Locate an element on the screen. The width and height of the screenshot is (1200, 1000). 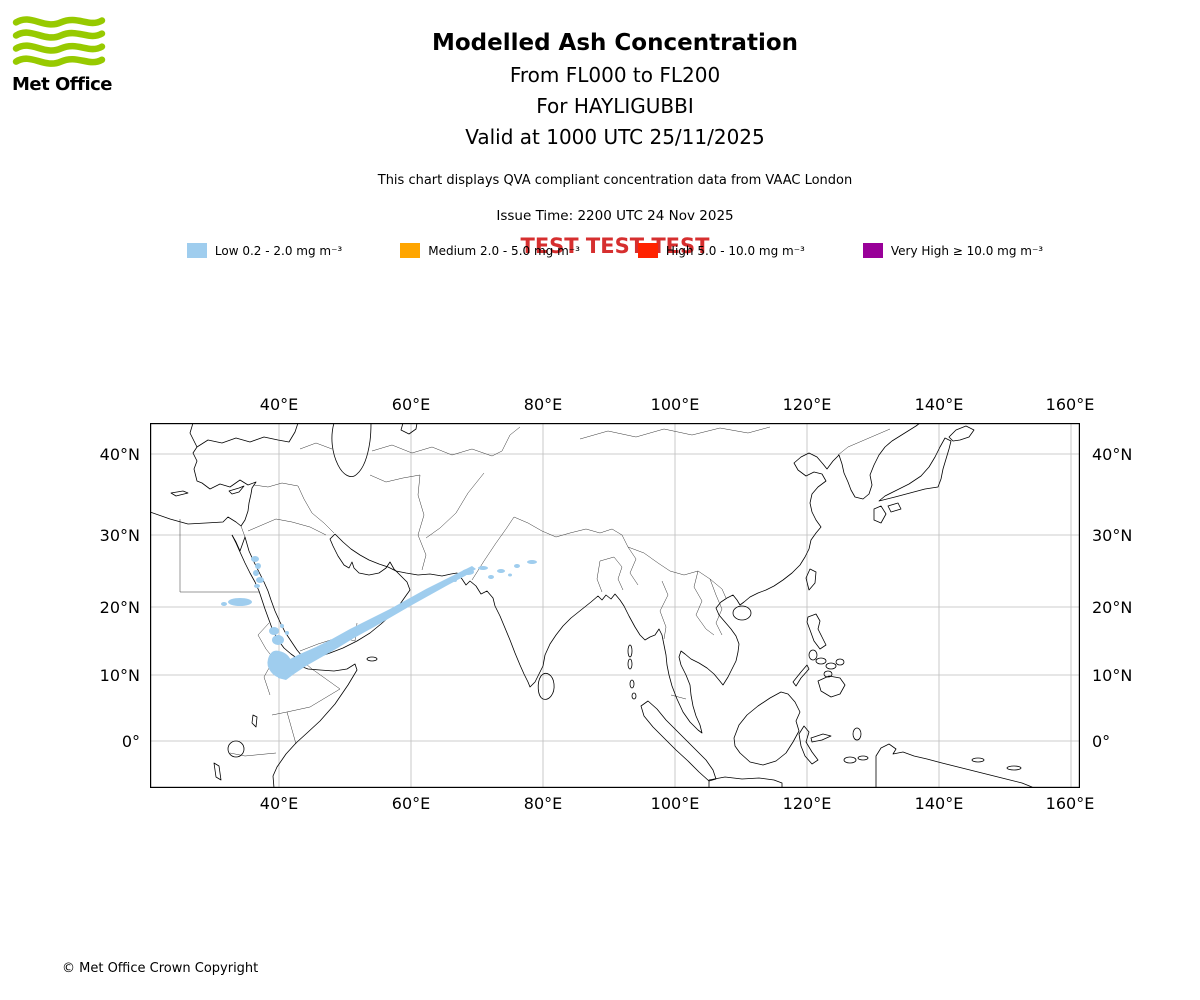
ash-low-overlay is located at coordinates (379, 618).